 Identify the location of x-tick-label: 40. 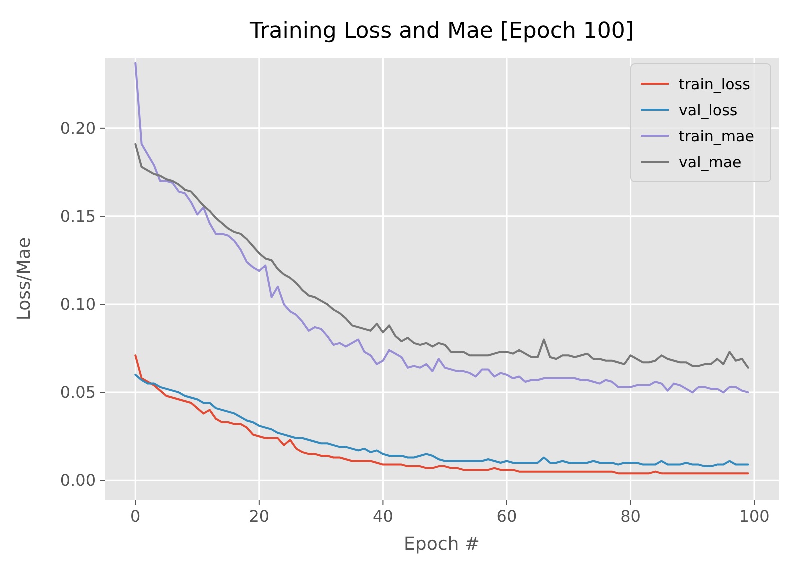
(383, 516).